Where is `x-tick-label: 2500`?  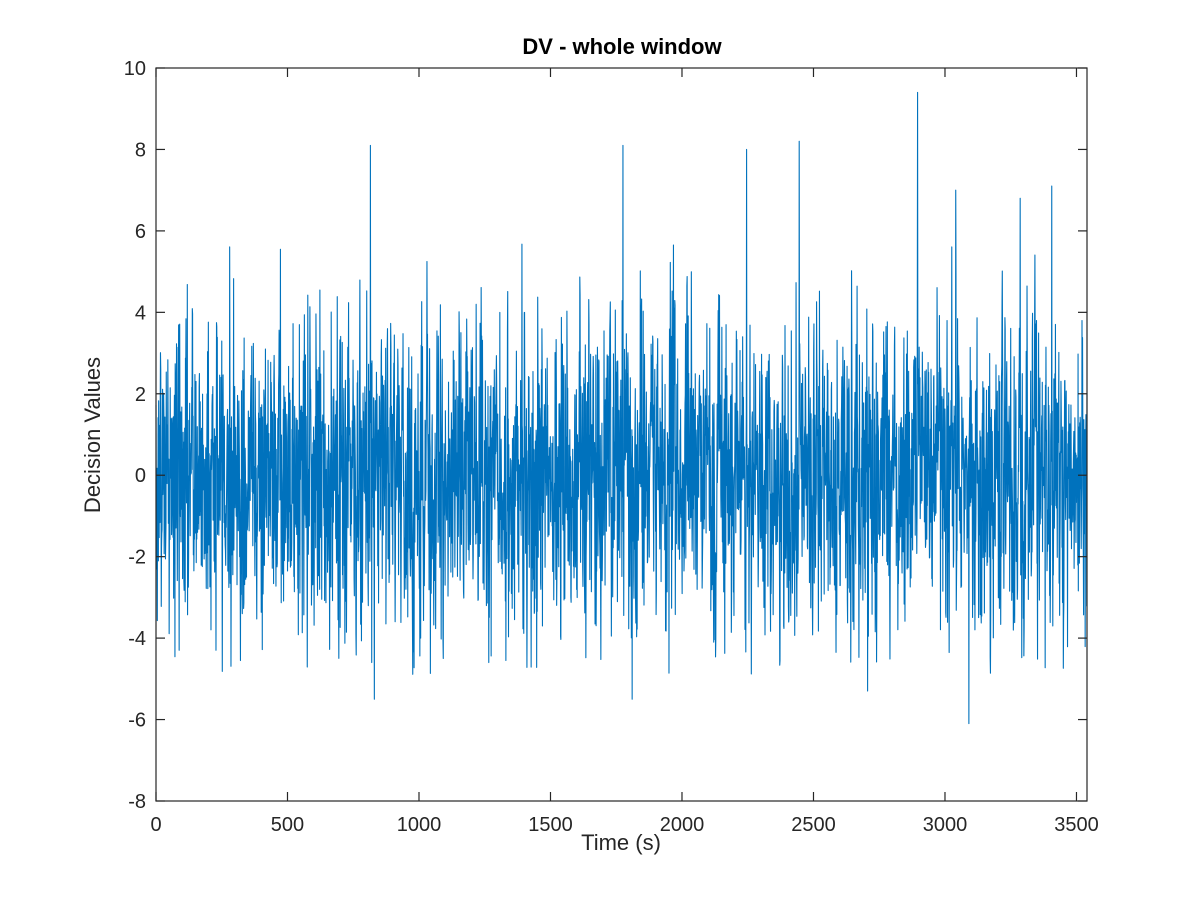
x-tick-label: 2500 is located at coordinates (813, 825).